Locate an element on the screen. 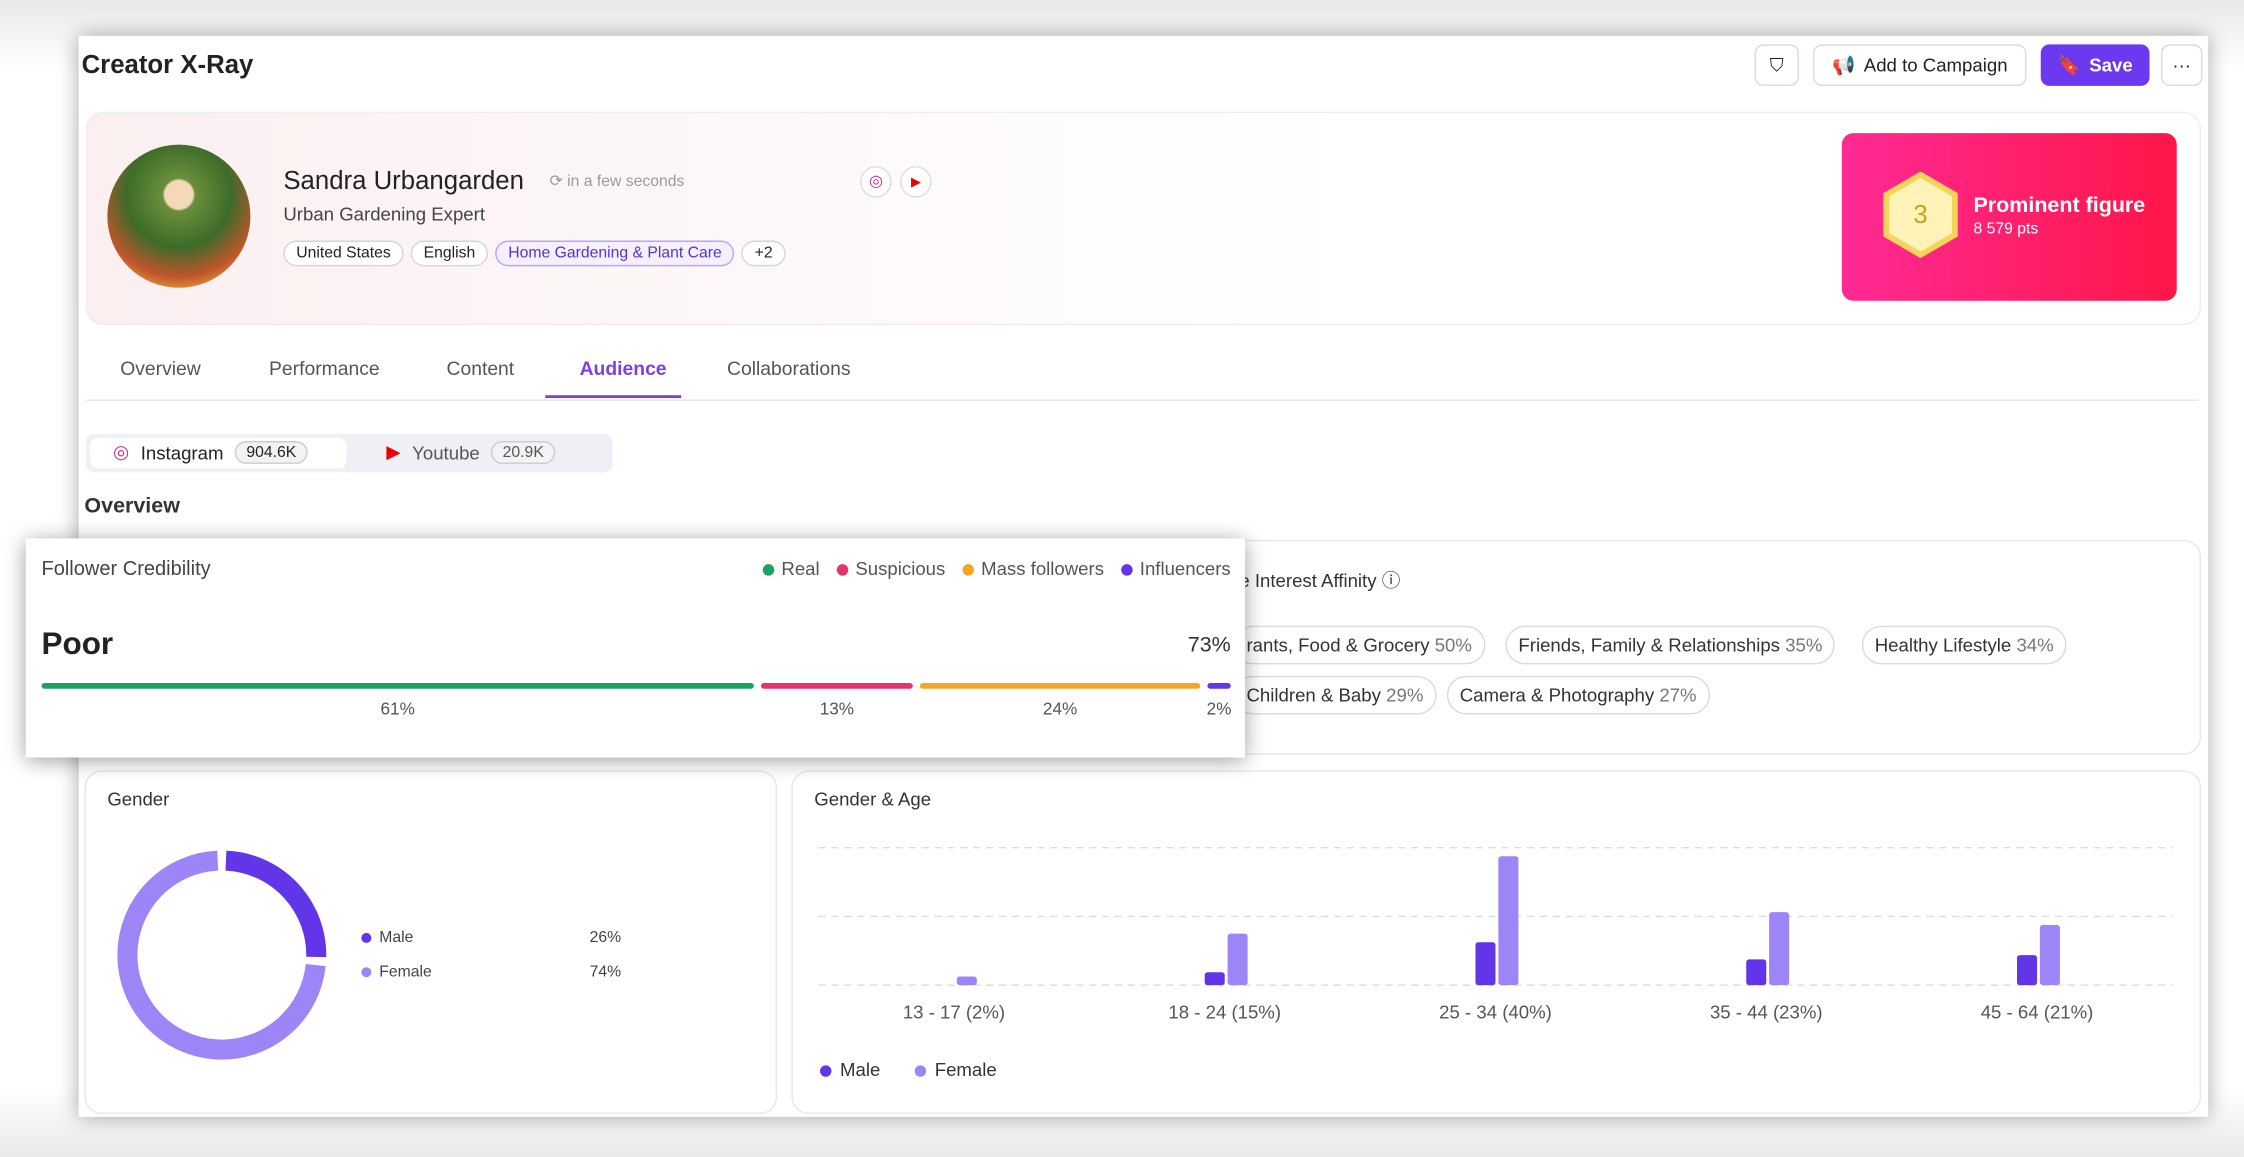 This screenshot has width=2244, height=1157. interest-value: 27% is located at coordinates (1678, 695).